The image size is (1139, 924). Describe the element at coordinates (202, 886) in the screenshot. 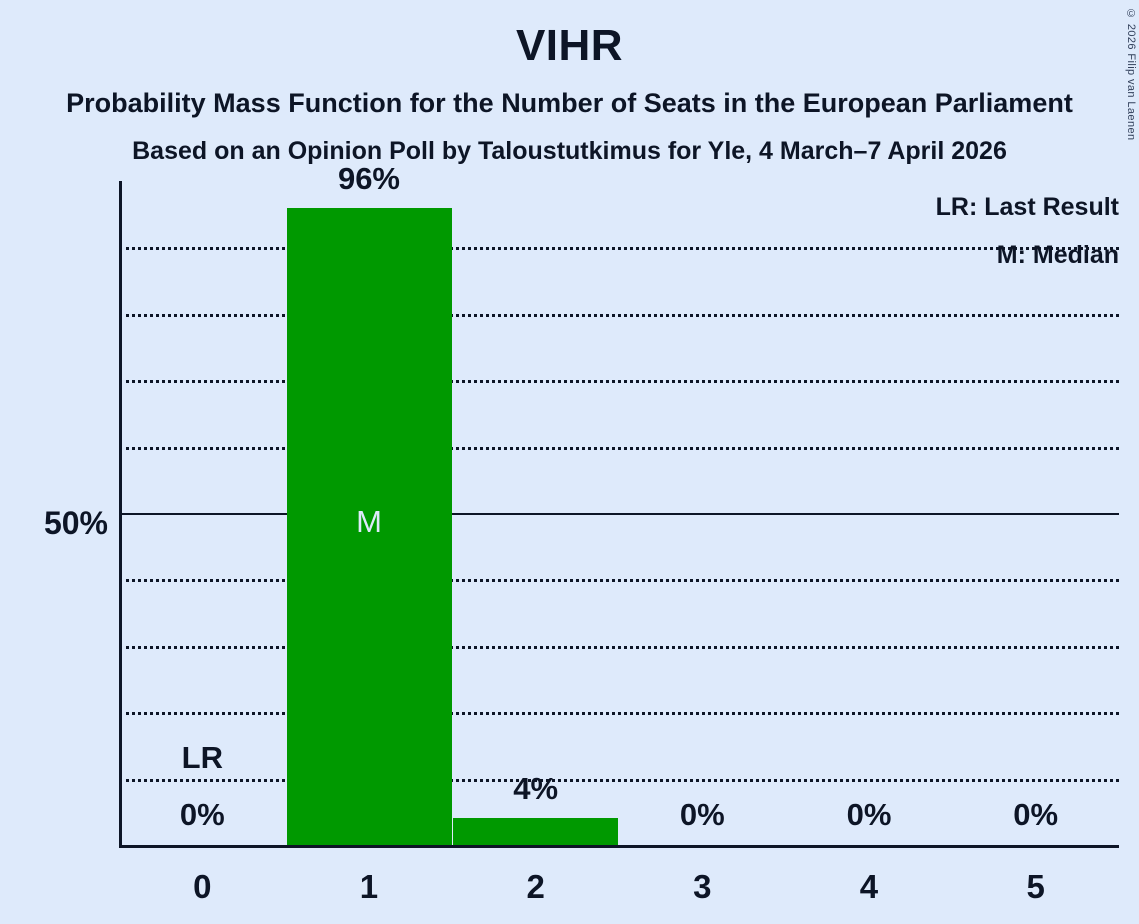

I see `x-axis-tick-label: 0` at that location.